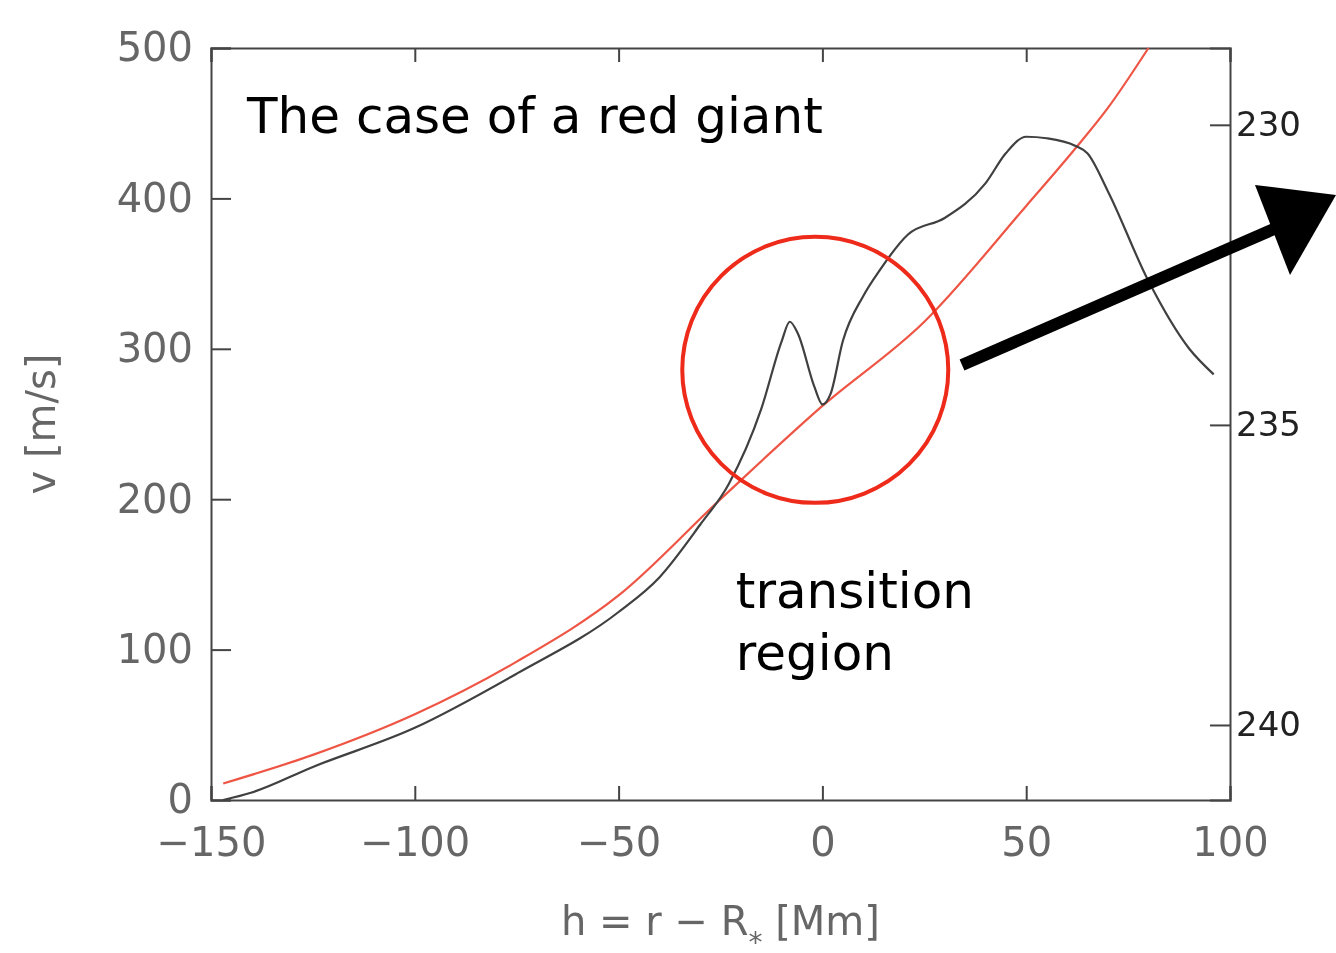  Describe the element at coordinates (1268, 424) in the screenshot. I see `y2-tick-label: 235` at that location.